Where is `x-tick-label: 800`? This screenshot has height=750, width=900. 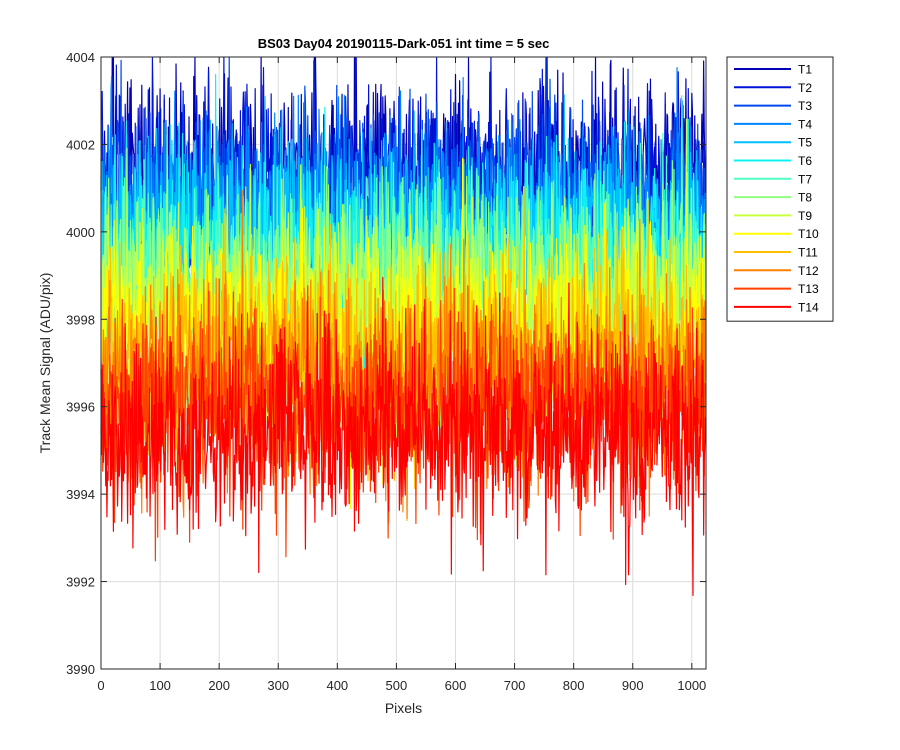
x-tick-label: 800 is located at coordinates (574, 685).